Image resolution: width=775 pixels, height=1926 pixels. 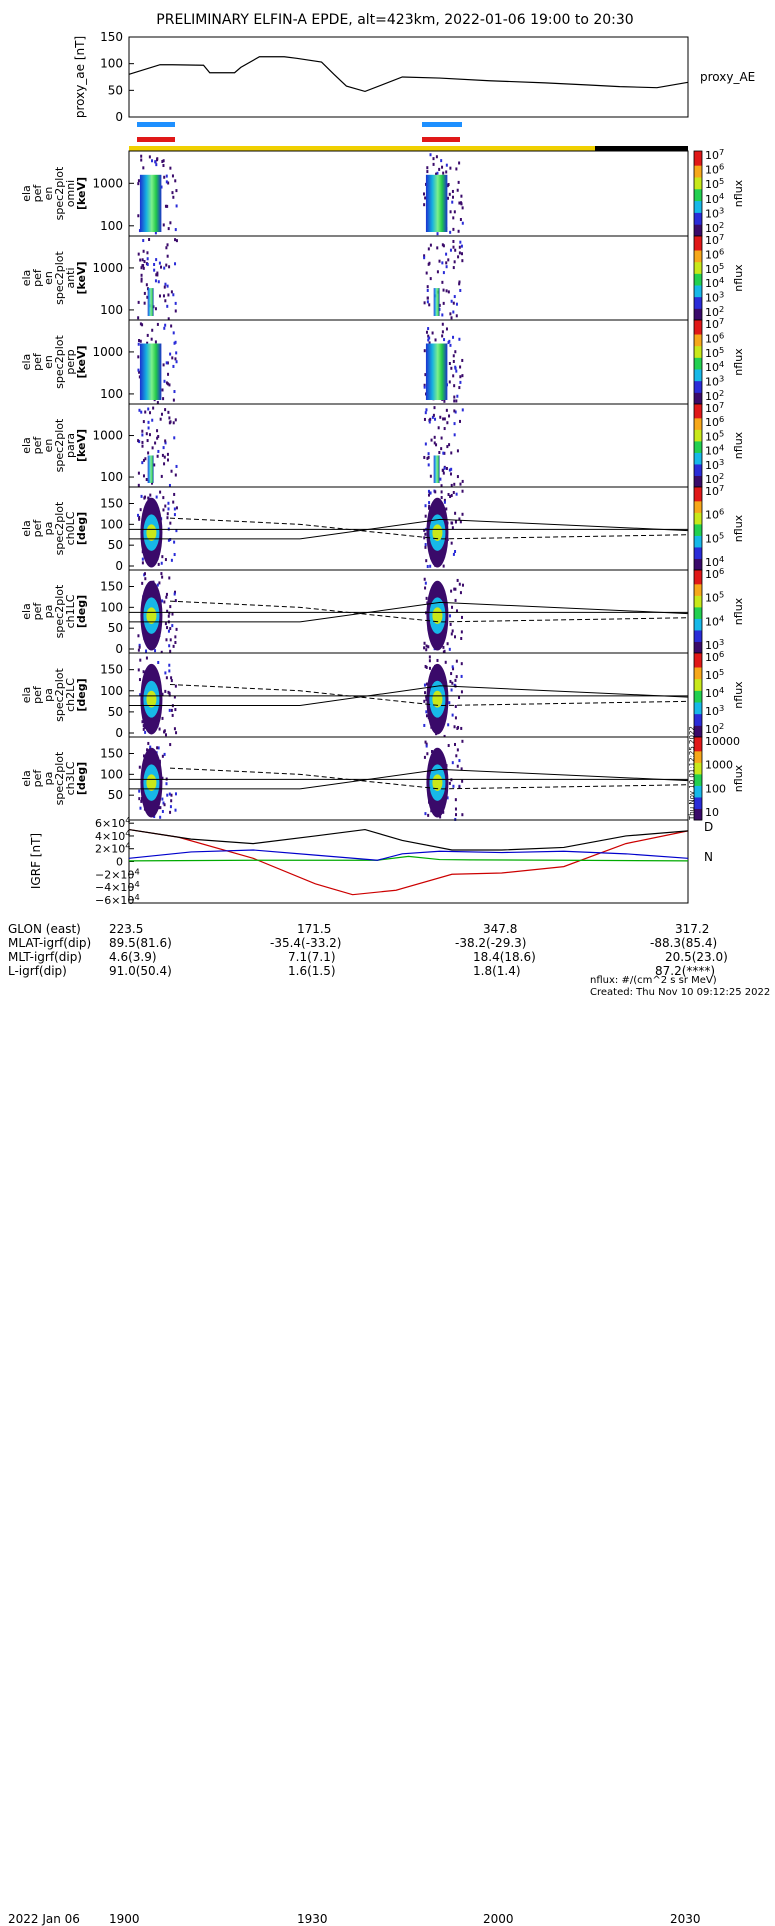 I want to click on flux-streak, so click(x=150, y=302).